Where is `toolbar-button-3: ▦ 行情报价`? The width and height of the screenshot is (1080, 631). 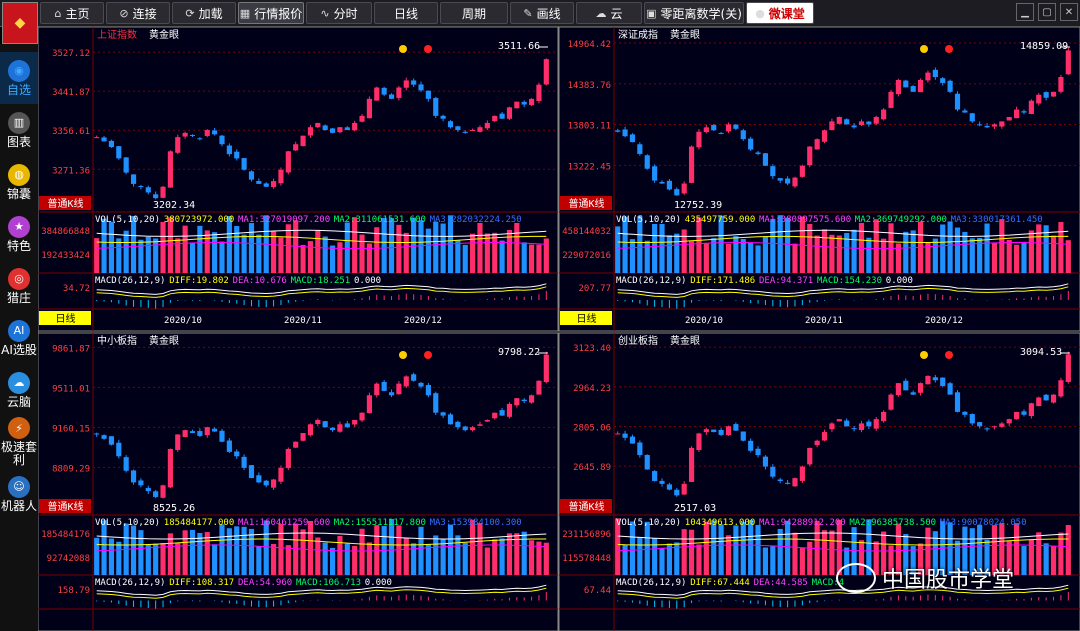 toolbar-button-3: ▦ 行情报价 is located at coordinates (271, 13).